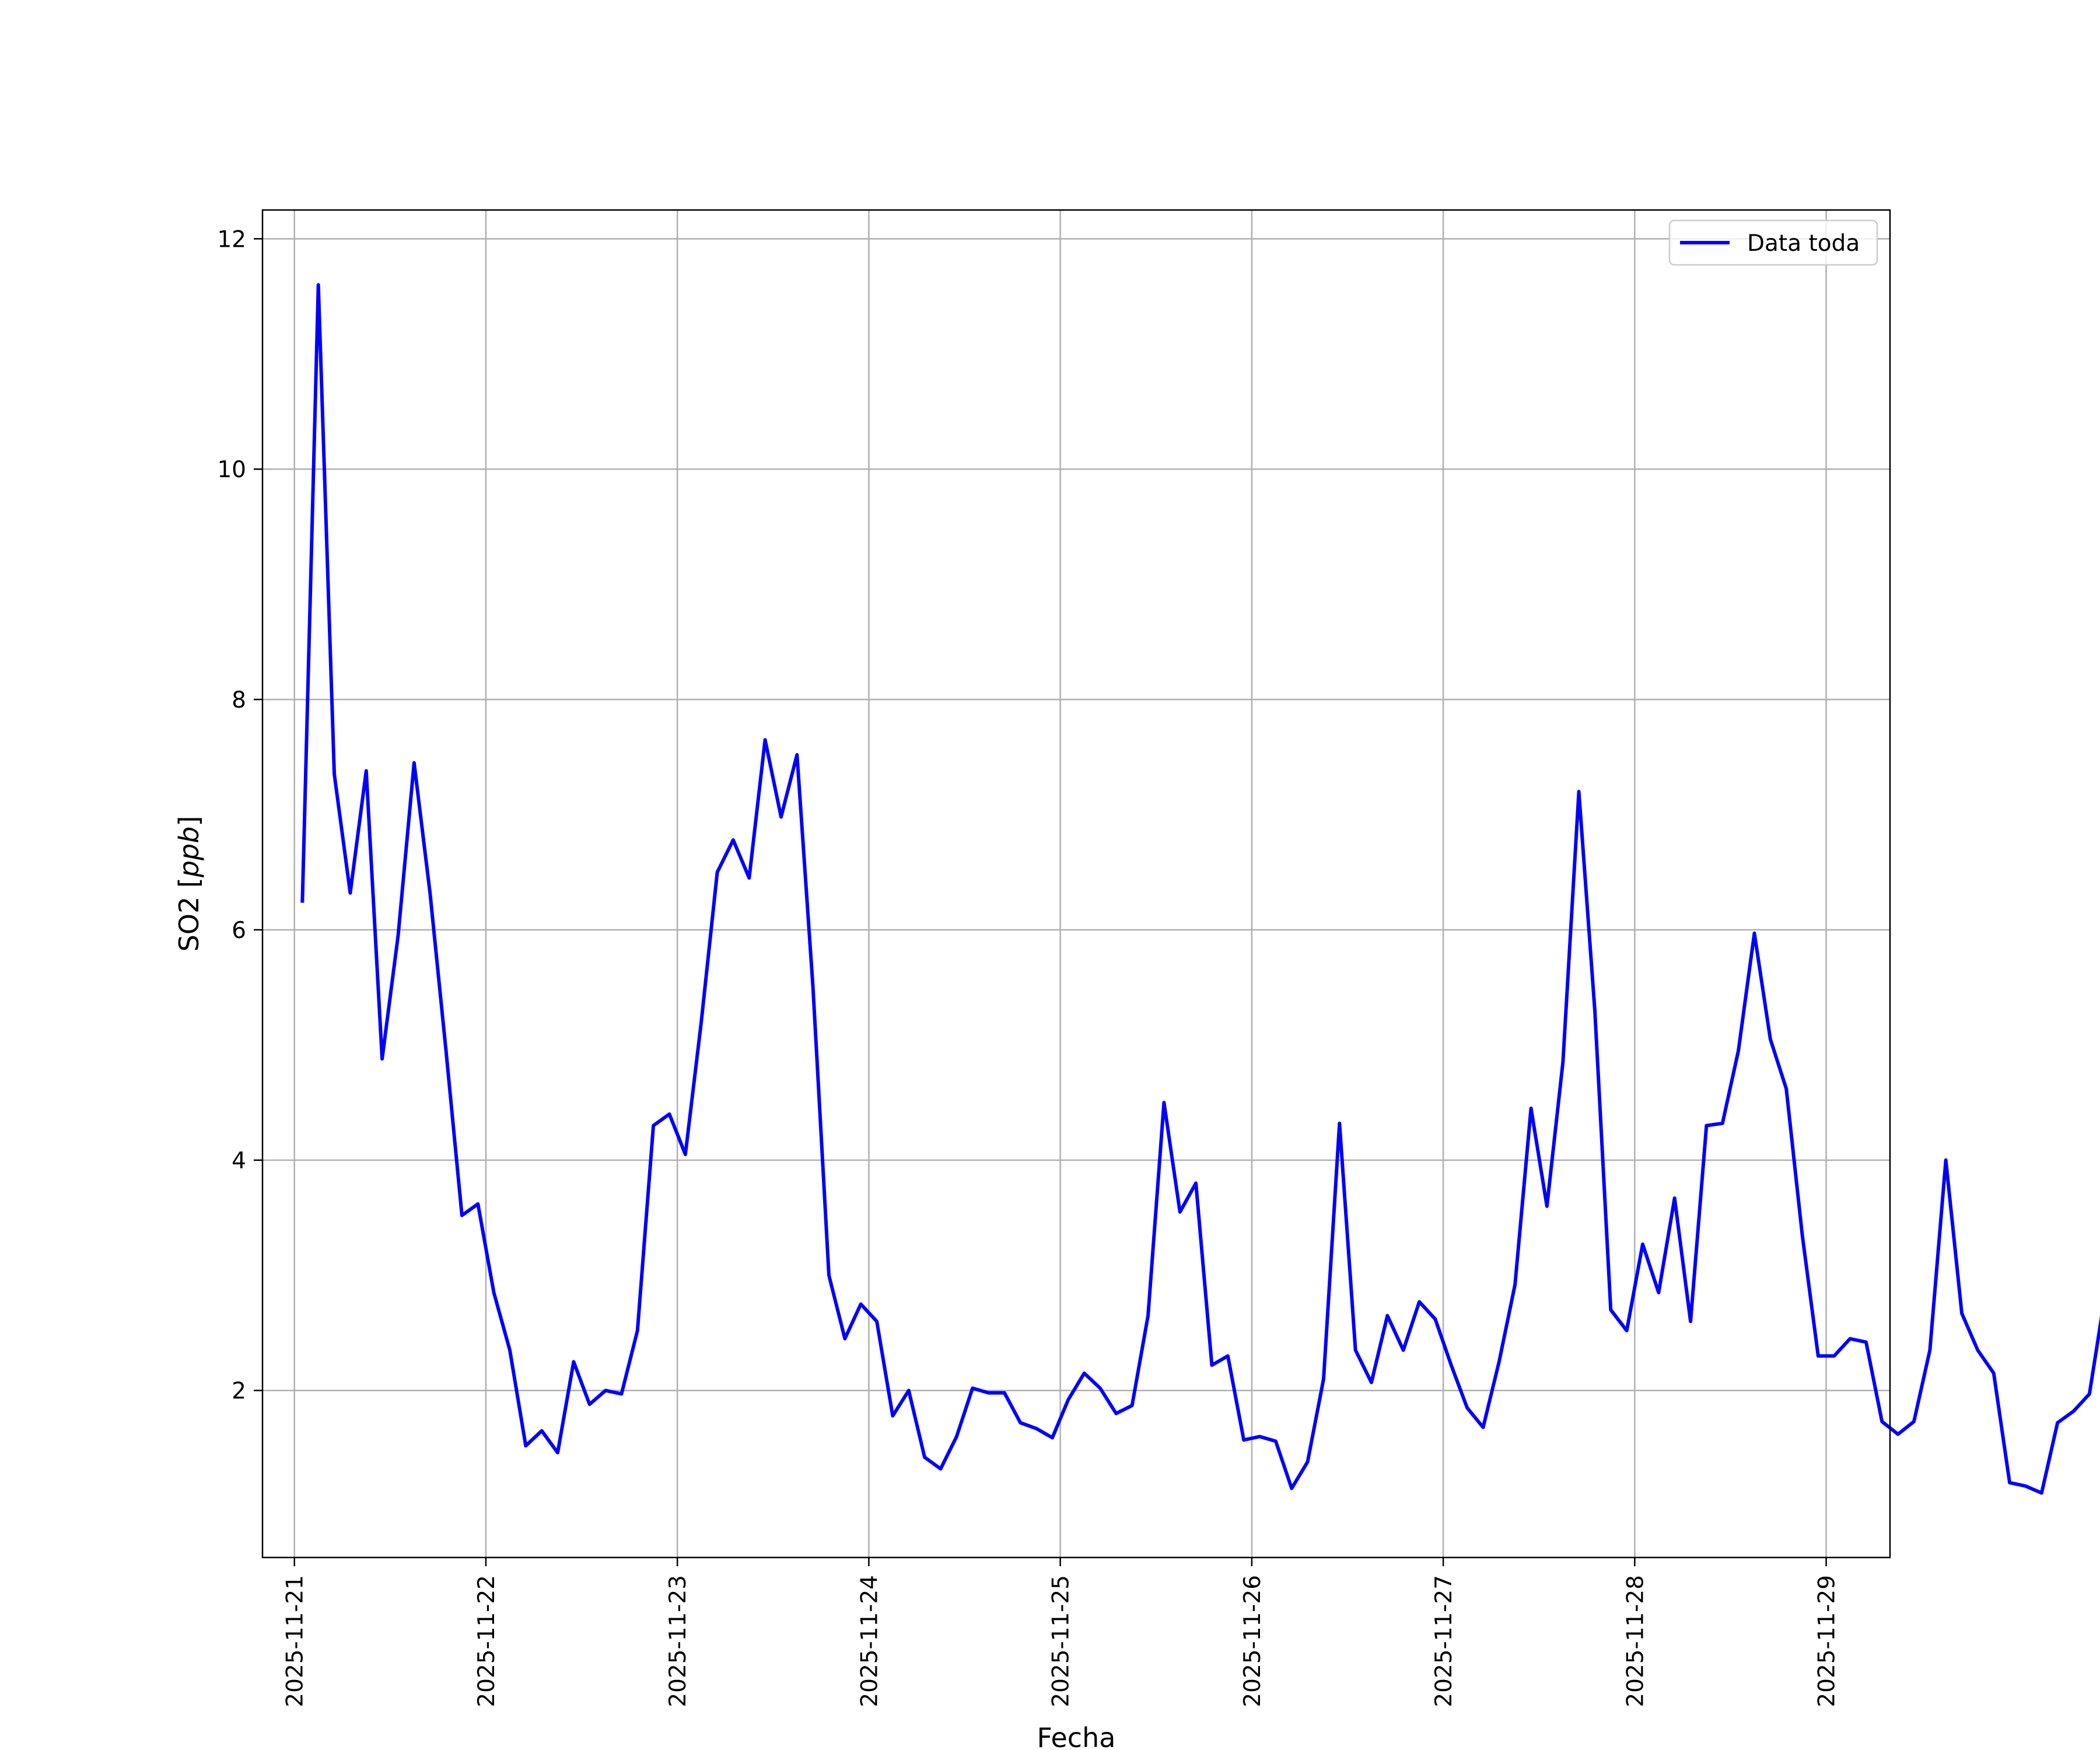 The width and height of the screenshot is (2100, 1750). I want to click on x-axis-label: Fecha, so click(1076, 1736).